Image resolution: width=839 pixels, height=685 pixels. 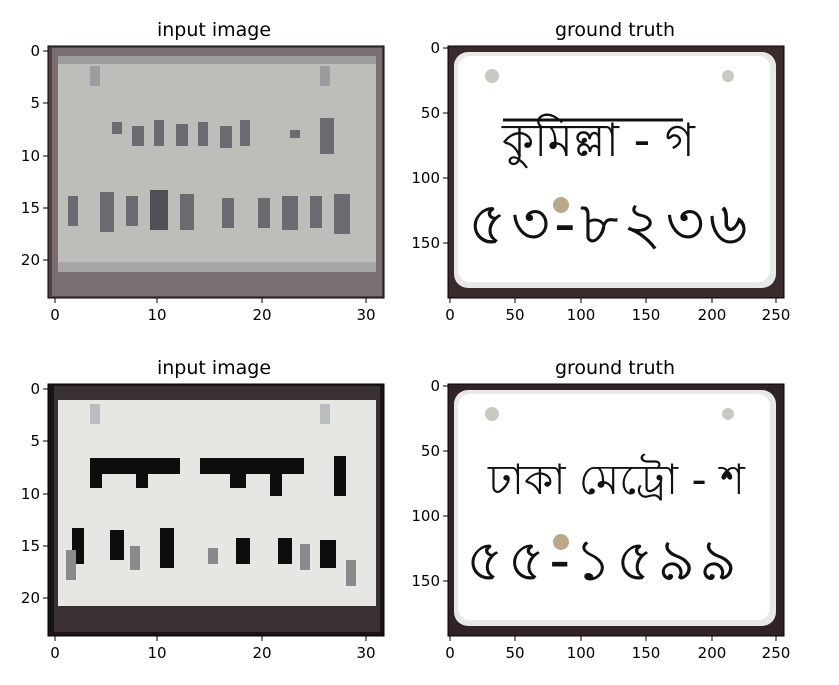 What do you see at coordinates (603, 560) in the screenshot?
I see `plate-line-2: ৫৫-১৫৯৯` at bounding box center [603, 560].